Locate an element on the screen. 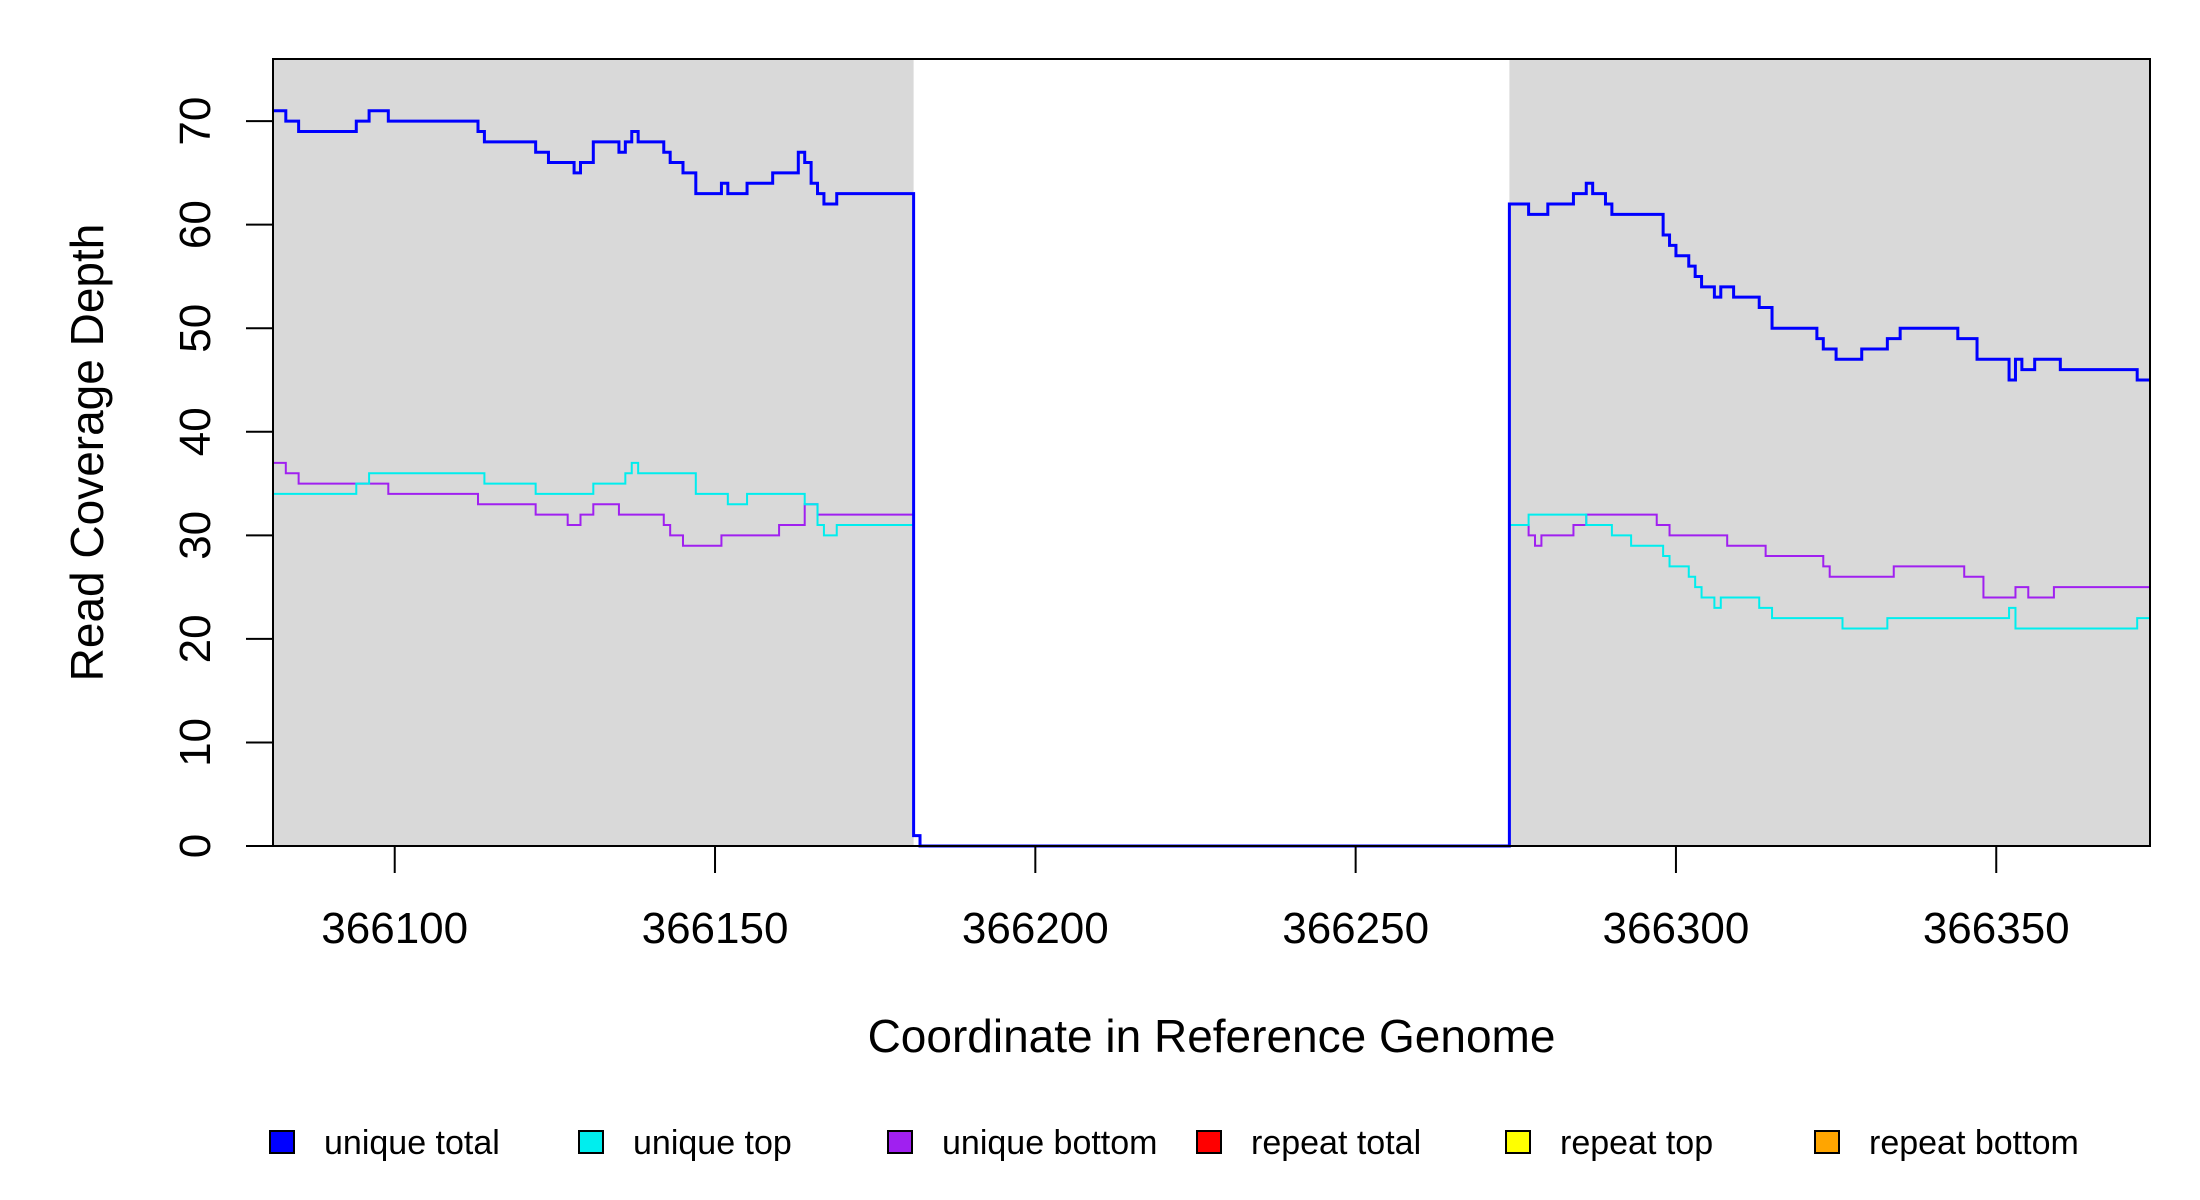  legend-swatch-repeat-bottom is located at coordinates (1827, 1142).